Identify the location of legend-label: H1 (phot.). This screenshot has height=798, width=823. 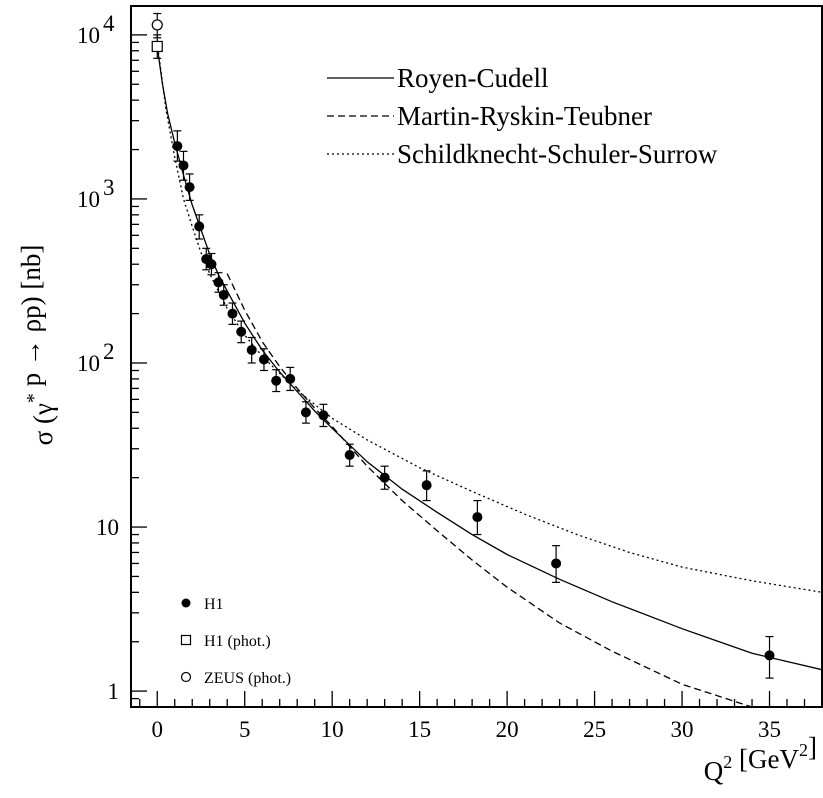
(237, 641).